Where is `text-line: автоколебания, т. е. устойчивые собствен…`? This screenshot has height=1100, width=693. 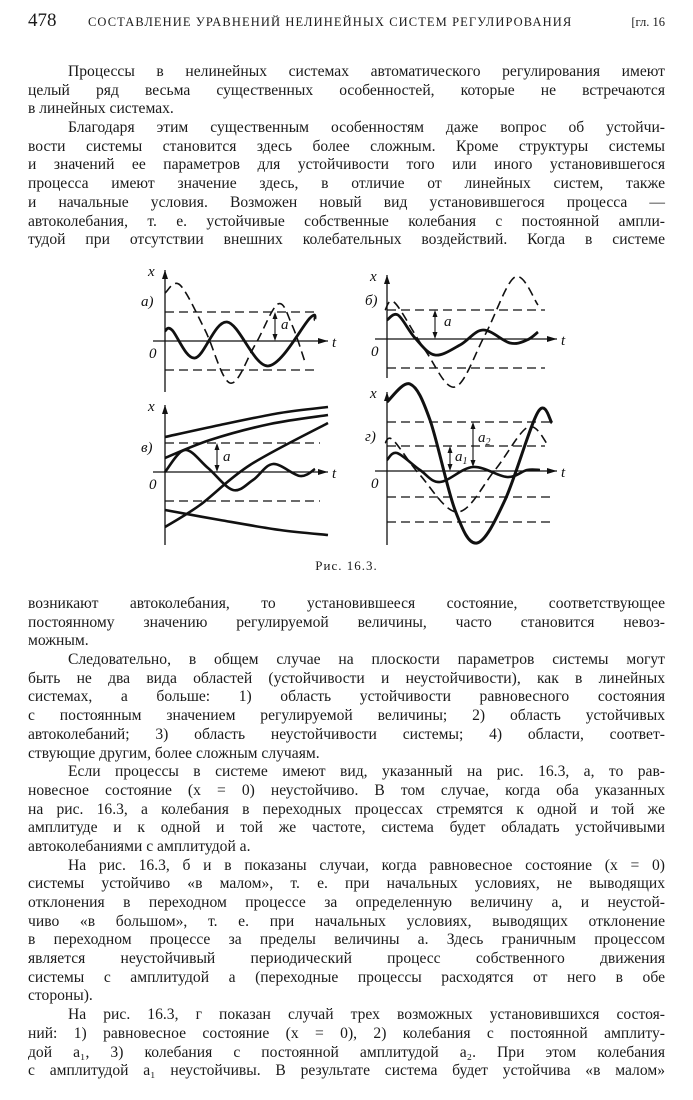
text-line: автоколебания, т. е. устойчивые собствен… is located at coordinates (346, 221).